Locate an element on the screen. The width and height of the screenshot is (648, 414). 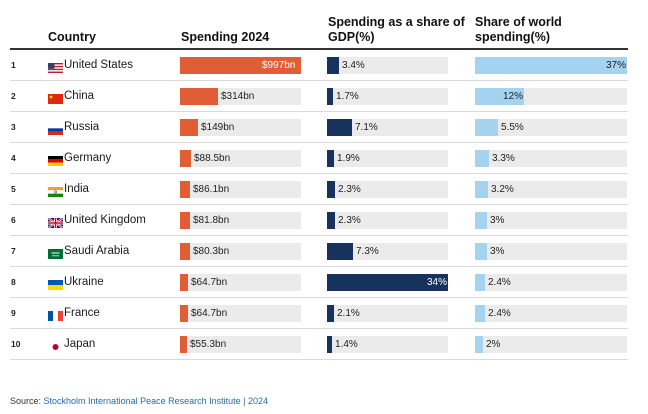
country-name: United States is located at coordinates (99, 65).